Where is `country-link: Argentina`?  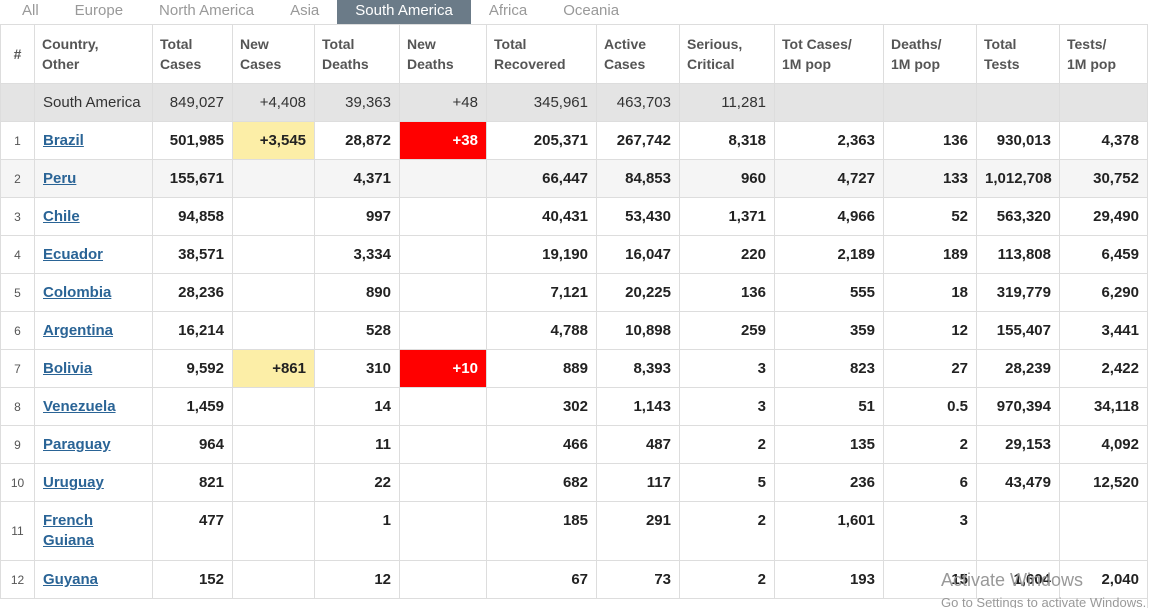 country-link: Argentina is located at coordinates (78, 330).